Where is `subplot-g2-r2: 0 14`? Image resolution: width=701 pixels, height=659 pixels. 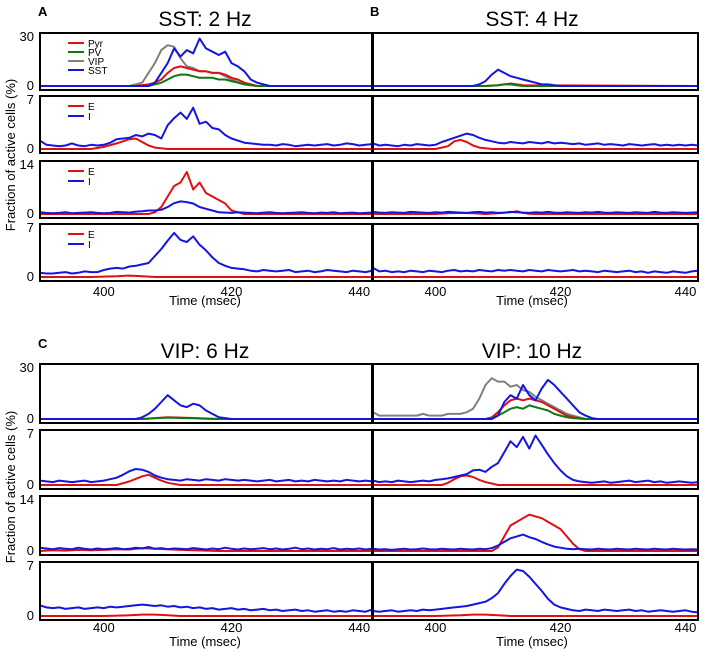 subplot-g2-r2: 0 14 is located at coordinates (196, 525).